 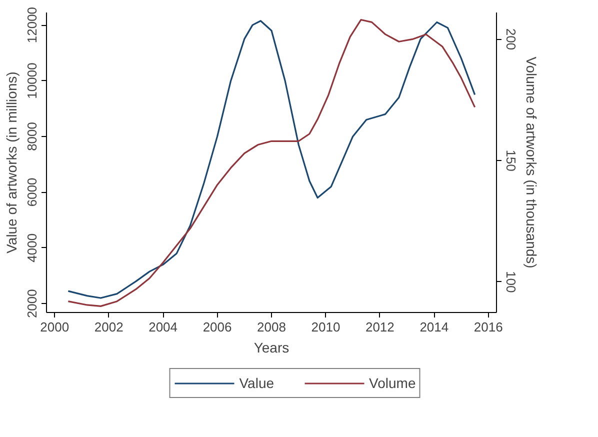 I want to click on y-tick-label: 6000, so click(x=32, y=192).